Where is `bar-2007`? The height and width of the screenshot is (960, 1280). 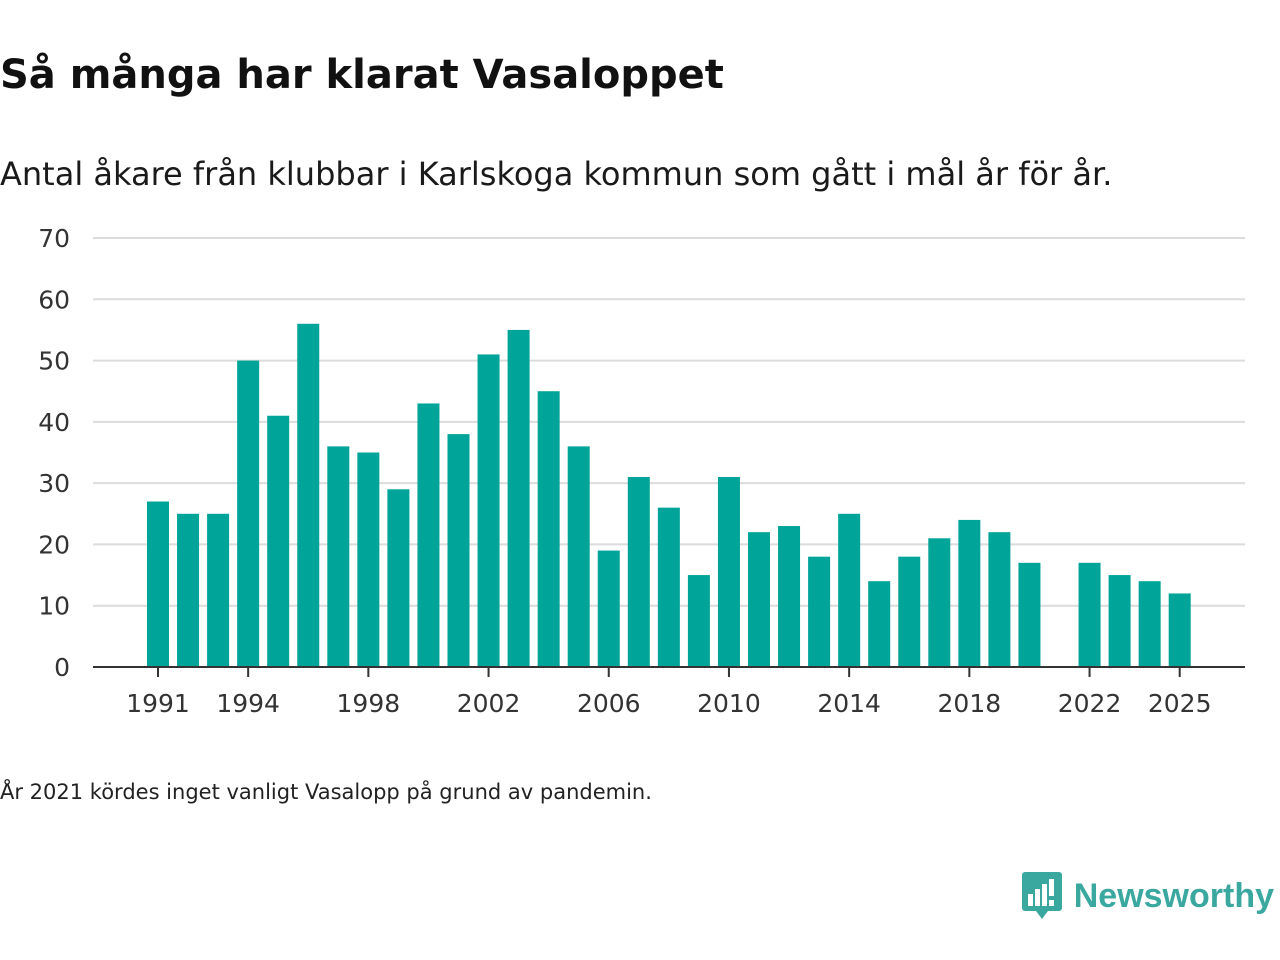 bar-2007 is located at coordinates (638, 572).